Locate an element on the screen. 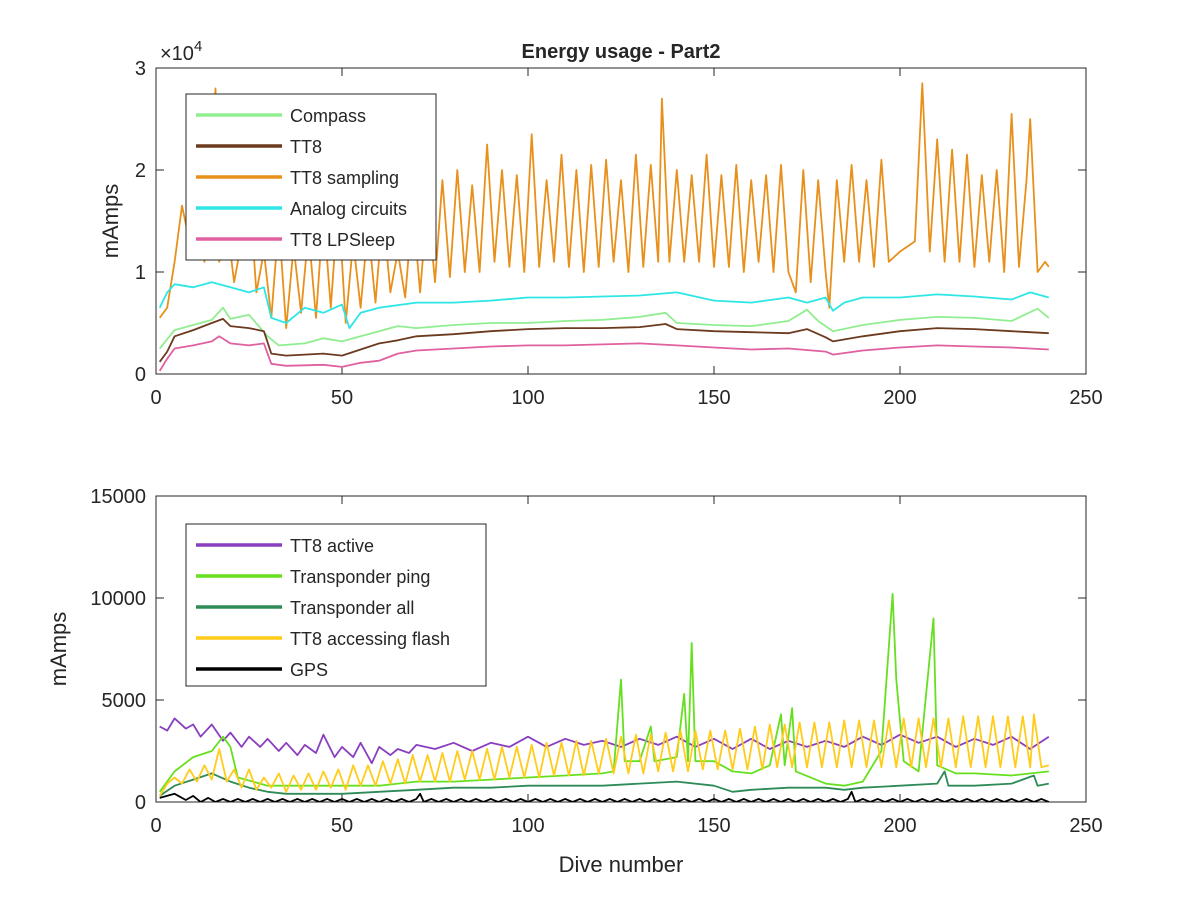 This screenshot has width=1200, height=900. bottom-legend-box is located at coordinates (336, 605).